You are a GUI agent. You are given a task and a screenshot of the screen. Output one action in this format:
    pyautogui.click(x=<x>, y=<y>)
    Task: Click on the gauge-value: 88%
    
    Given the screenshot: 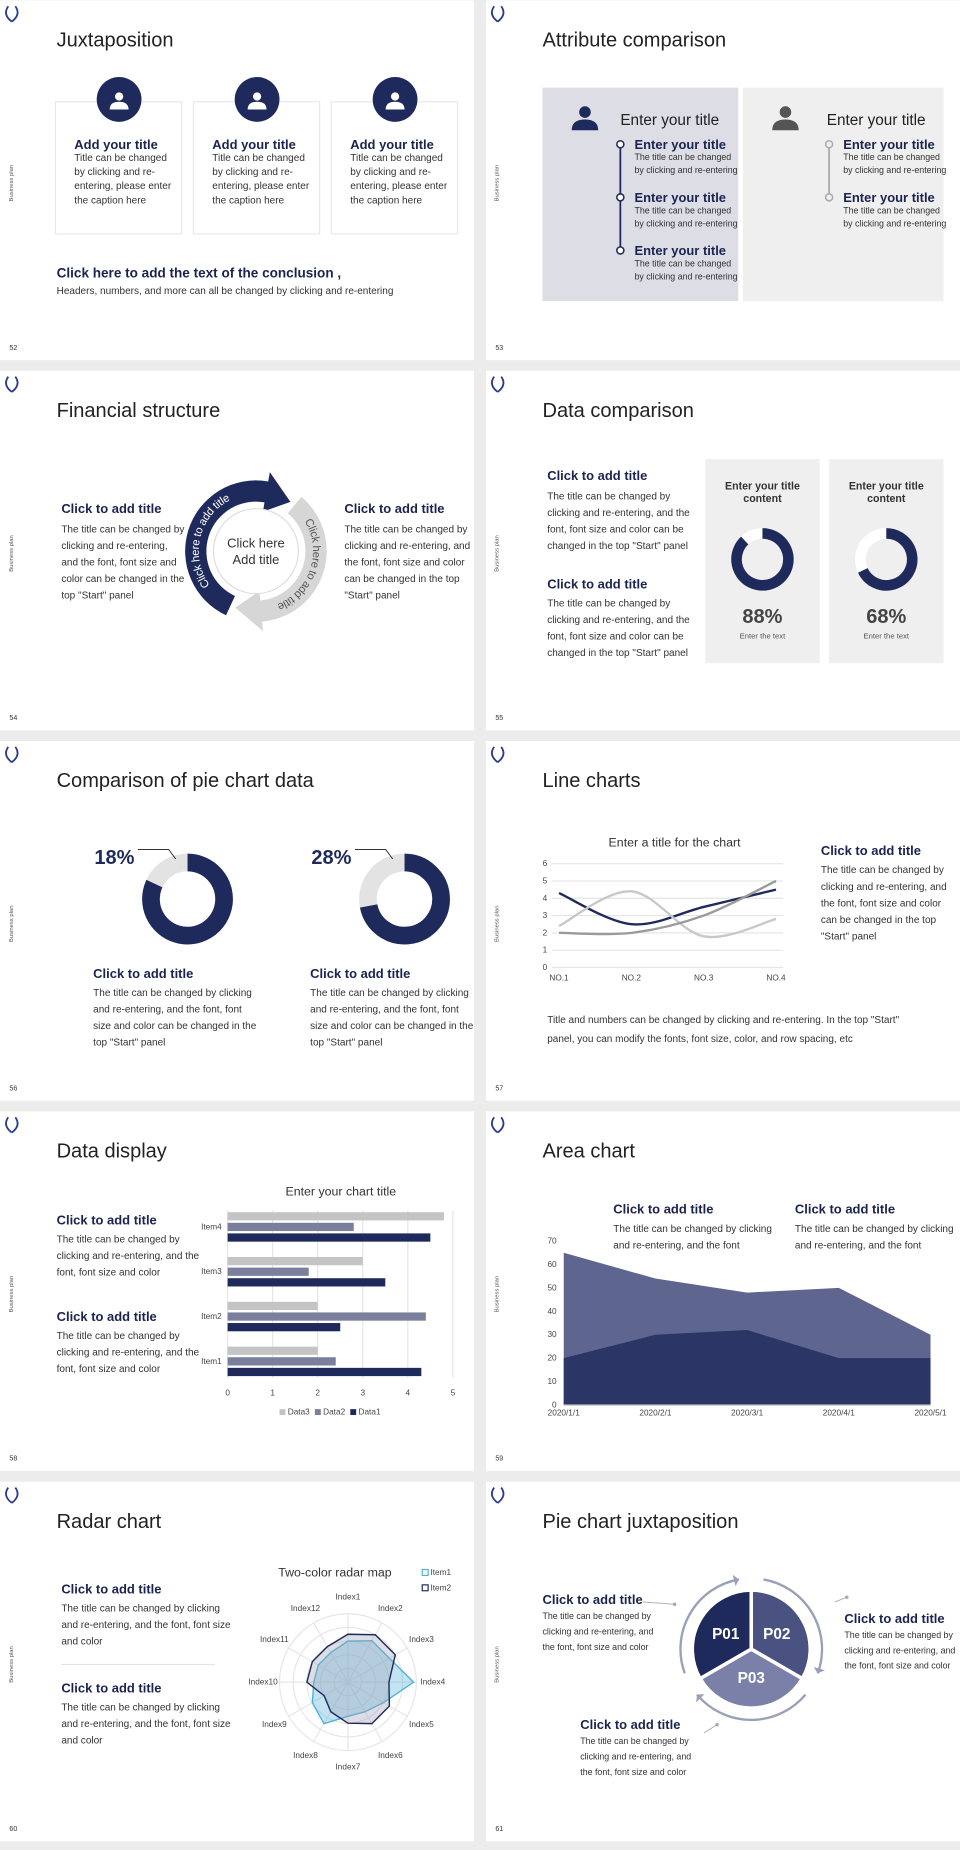 What is the action you would take?
    pyautogui.click(x=762, y=617)
    